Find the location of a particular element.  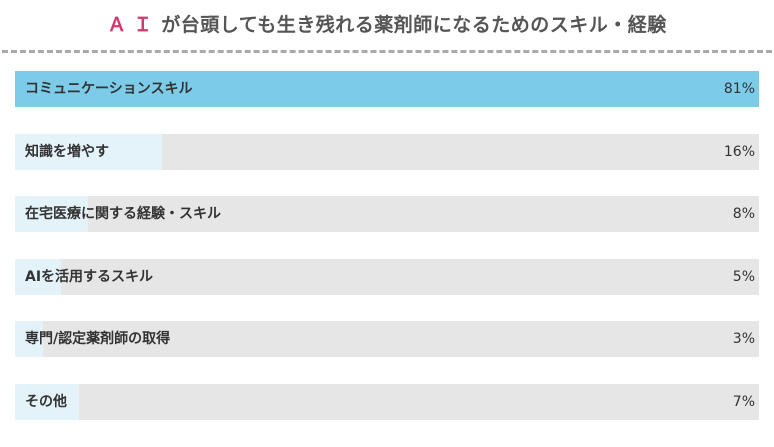

bar-row: 専門/認定薬剤師の取得 3% is located at coordinates (387, 339).